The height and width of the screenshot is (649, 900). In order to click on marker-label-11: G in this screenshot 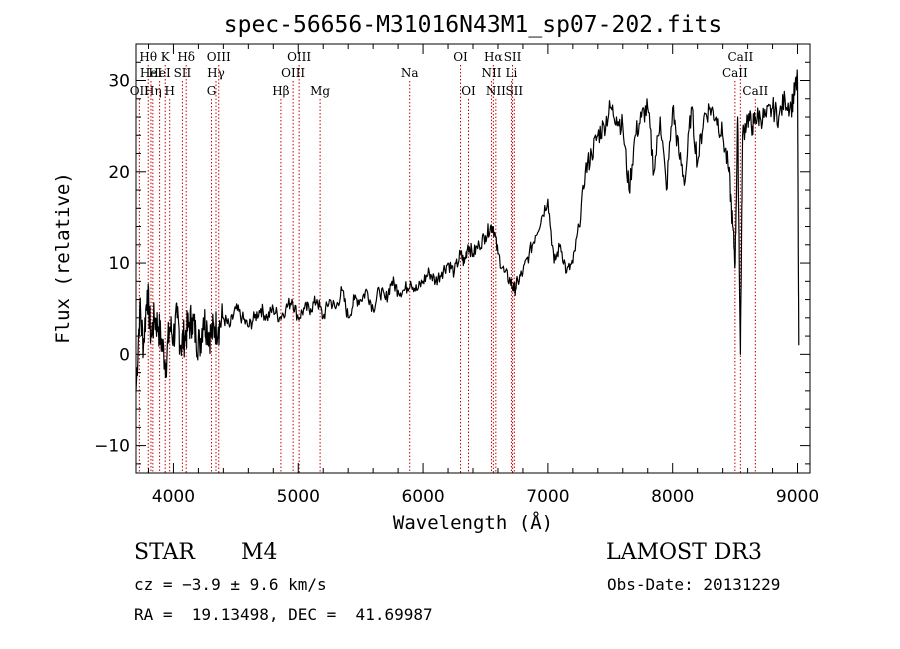, I will do `click(212, 91)`.